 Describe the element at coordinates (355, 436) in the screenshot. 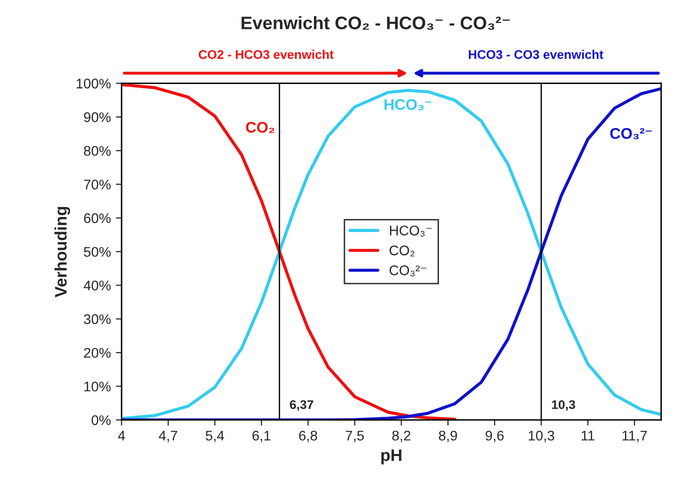

I see `x-tick-label: 7,5` at that location.